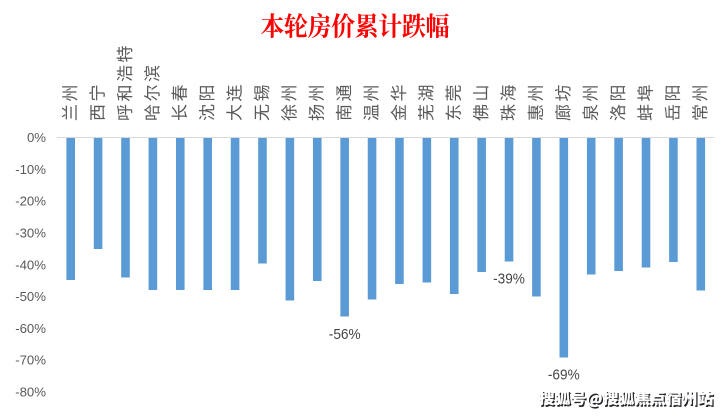 The height and width of the screenshot is (418, 723). Describe the element at coordinates (30, 360) in the screenshot. I see `svg-text: -70%` at that location.